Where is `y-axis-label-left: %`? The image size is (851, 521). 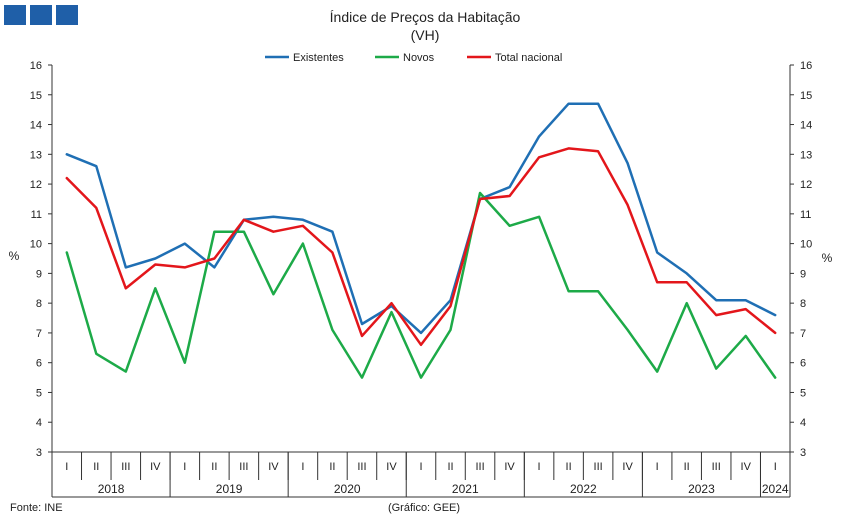
y-axis-label-left: % is located at coordinates (14, 256).